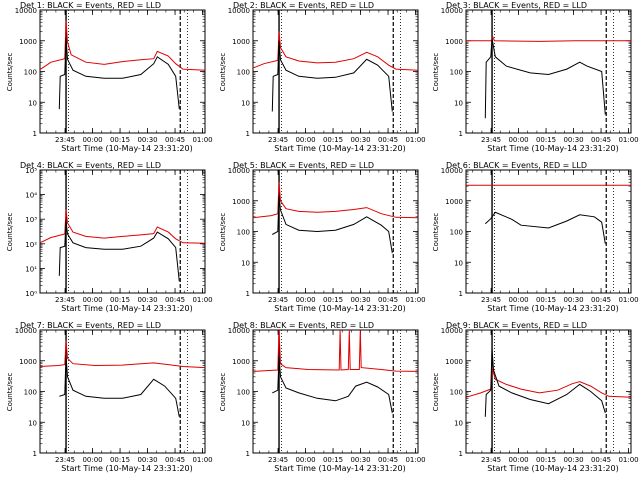 The height and width of the screenshot is (480, 640). I want to click on chart-title: Det 5: BLACK = Events, RED = LLD, so click(303, 165).